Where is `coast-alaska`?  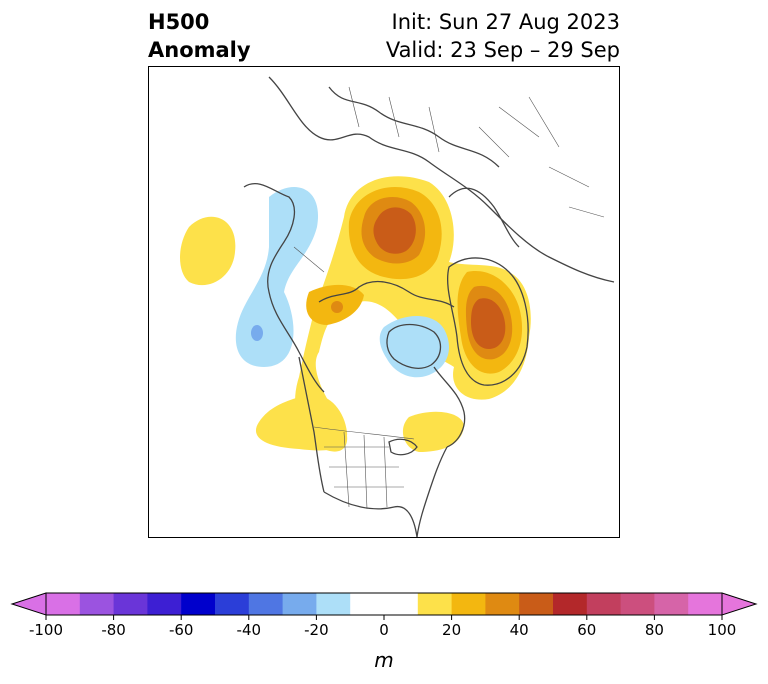 coast-alaska is located at coordinates (284, 287).